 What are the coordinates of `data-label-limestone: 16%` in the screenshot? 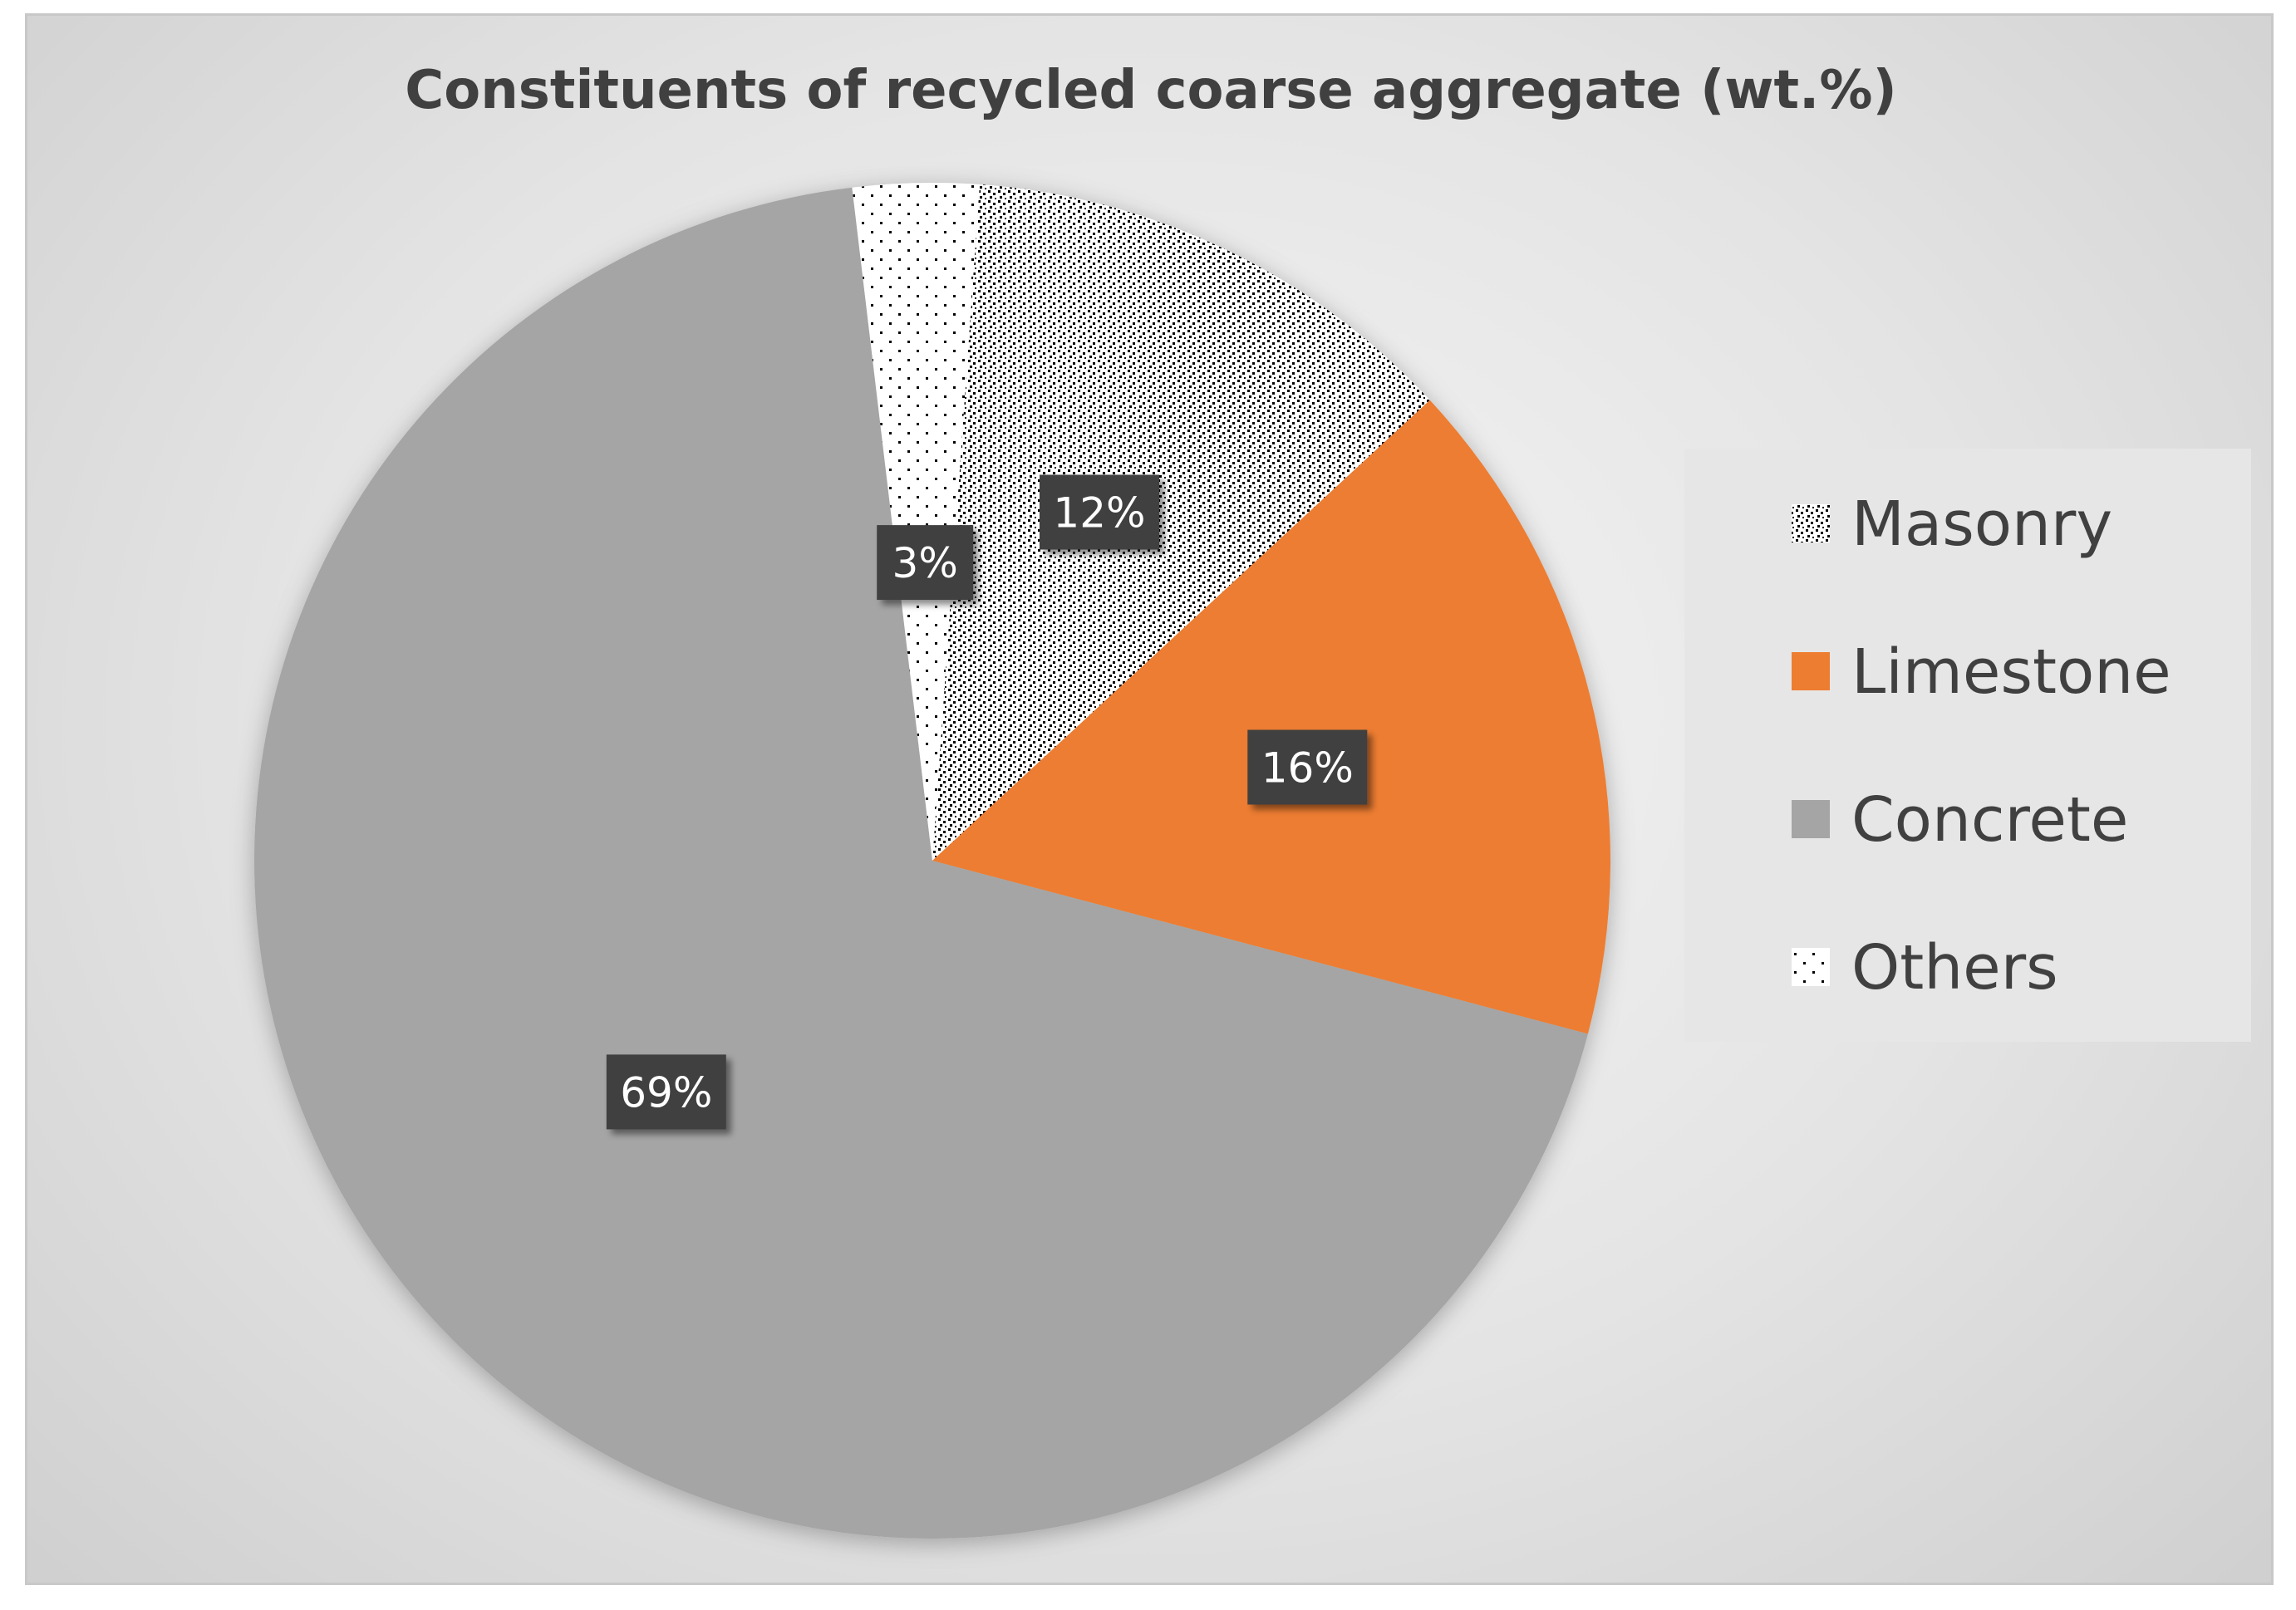 It's located at (1307, 767).